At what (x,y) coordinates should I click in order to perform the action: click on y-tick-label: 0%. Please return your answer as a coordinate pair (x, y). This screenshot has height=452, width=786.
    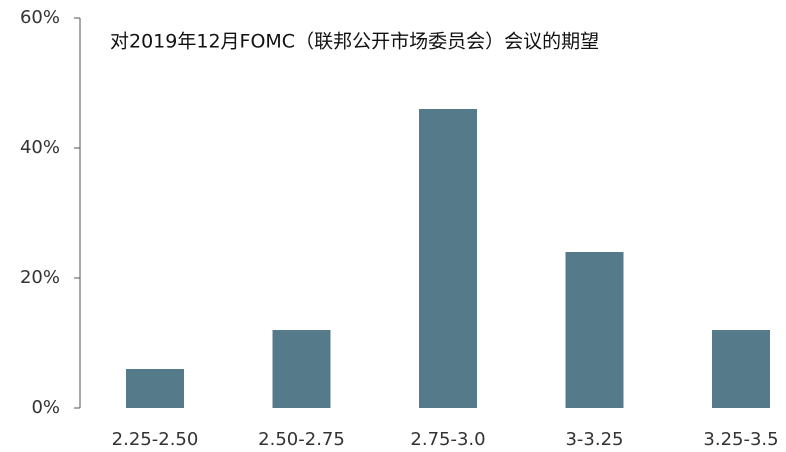
    Looking at the image, I should click on (45, 407).